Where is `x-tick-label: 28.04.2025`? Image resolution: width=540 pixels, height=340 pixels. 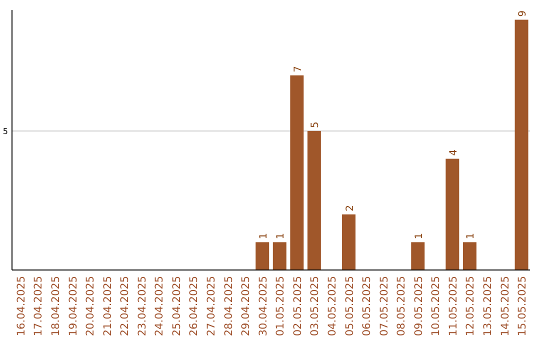
x-tick-label: 28.04.2025 is located at coordinates (228, 306).